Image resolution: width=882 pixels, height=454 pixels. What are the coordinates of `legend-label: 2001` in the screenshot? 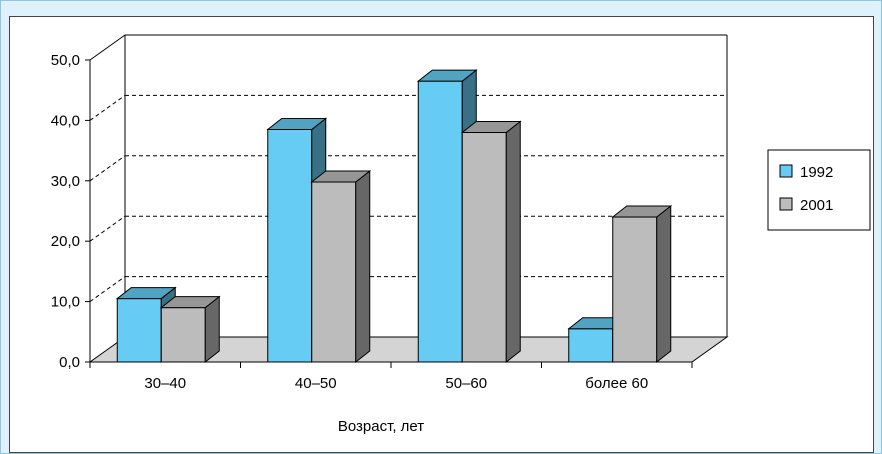 It's located at (816, 205).